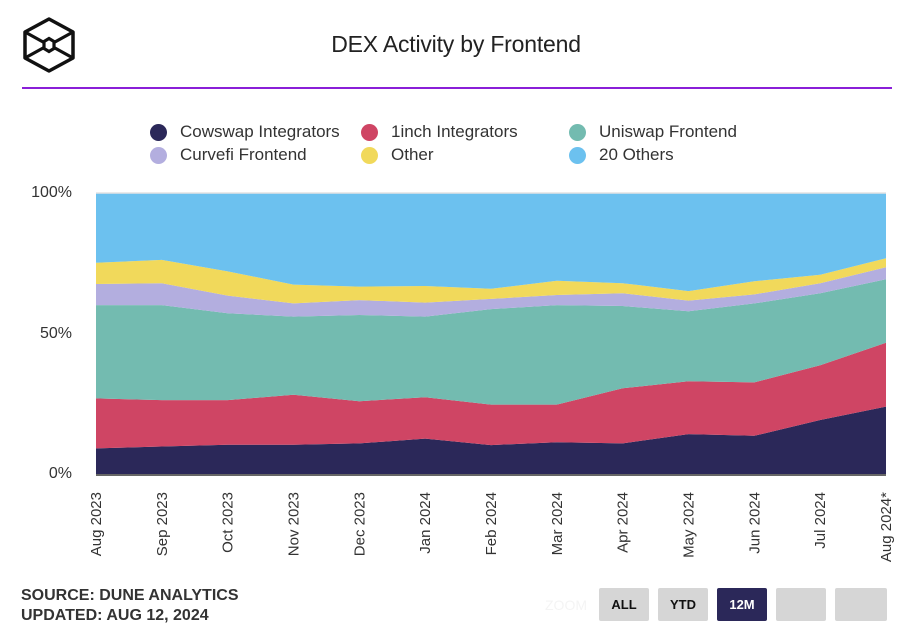  I want to click on x-tick-label: Jul 2024, so click(820, 520).